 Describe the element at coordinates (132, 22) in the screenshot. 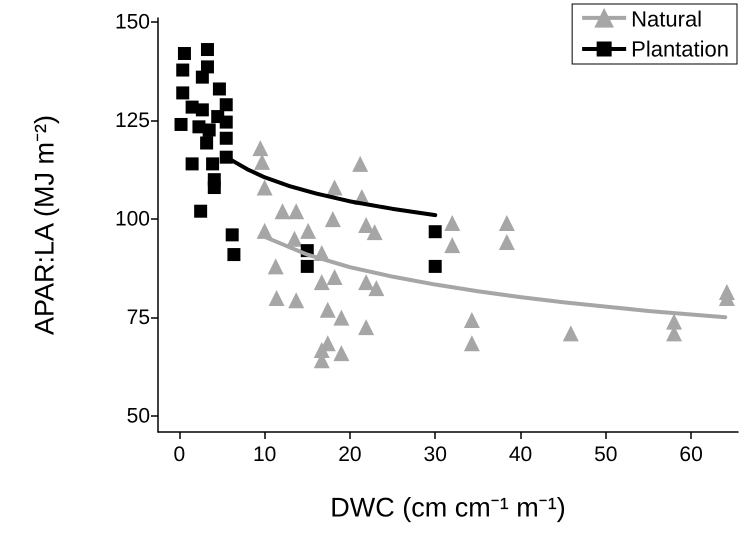

I see `y-tick-label: 150` at that location.